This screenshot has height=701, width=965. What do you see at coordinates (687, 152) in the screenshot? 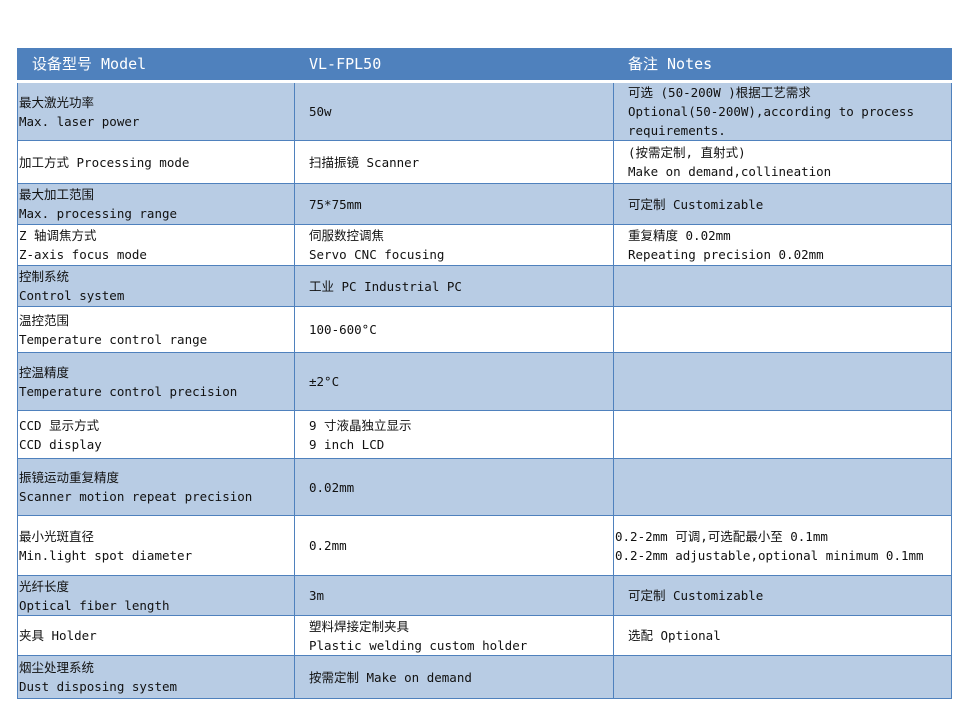
I see `cell-line: (按需定制, 直射式)` at bounding box center [687, 152].